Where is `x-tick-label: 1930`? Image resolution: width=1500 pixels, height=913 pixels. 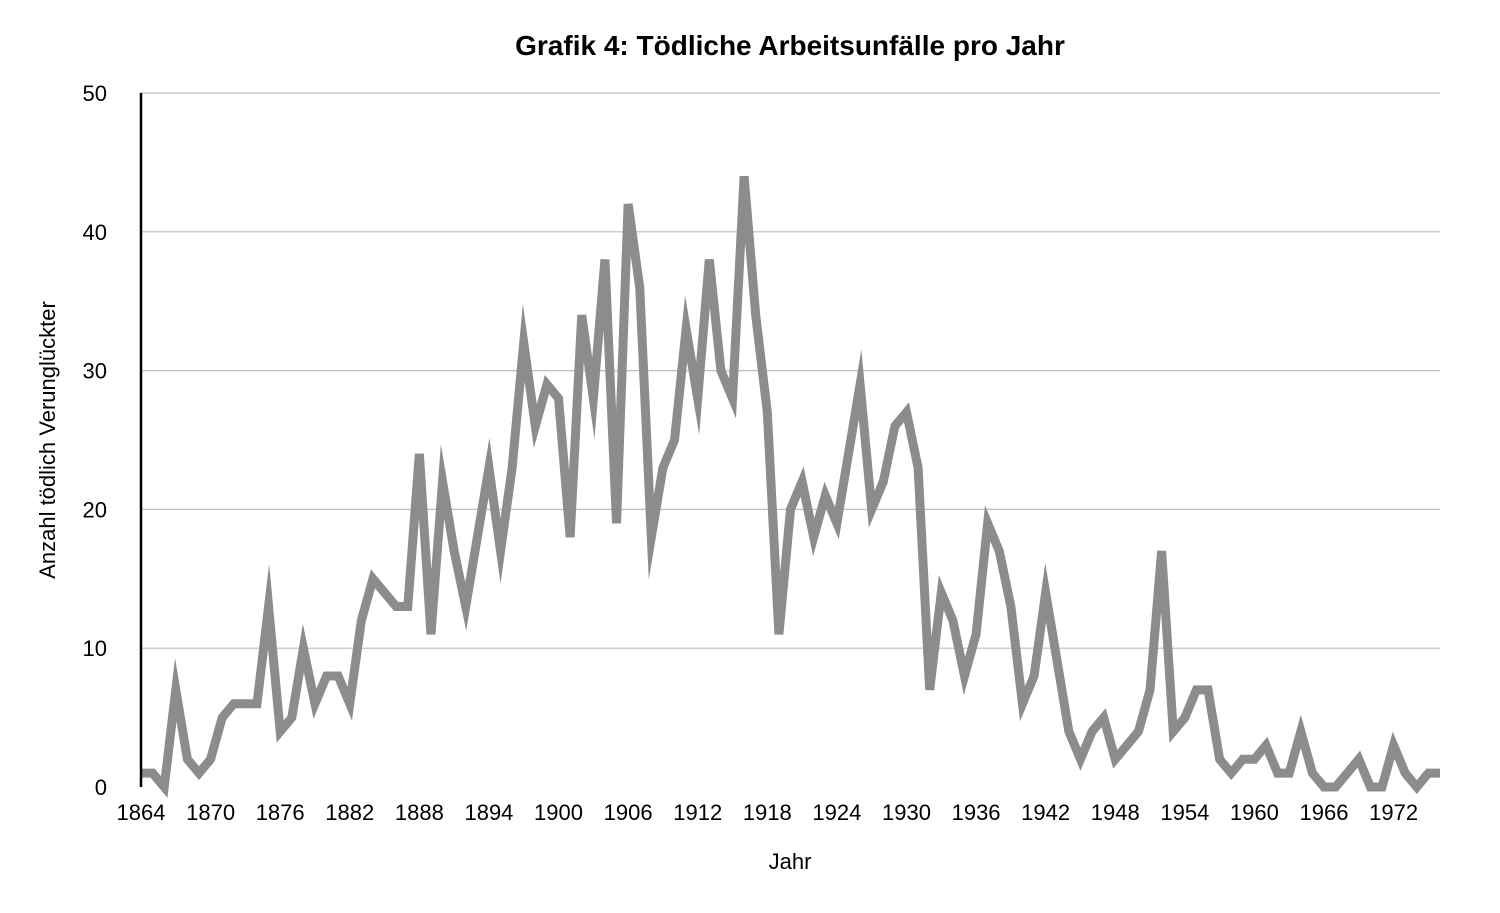 x-tick-label: 1930 is located at coordinates (906, 812).